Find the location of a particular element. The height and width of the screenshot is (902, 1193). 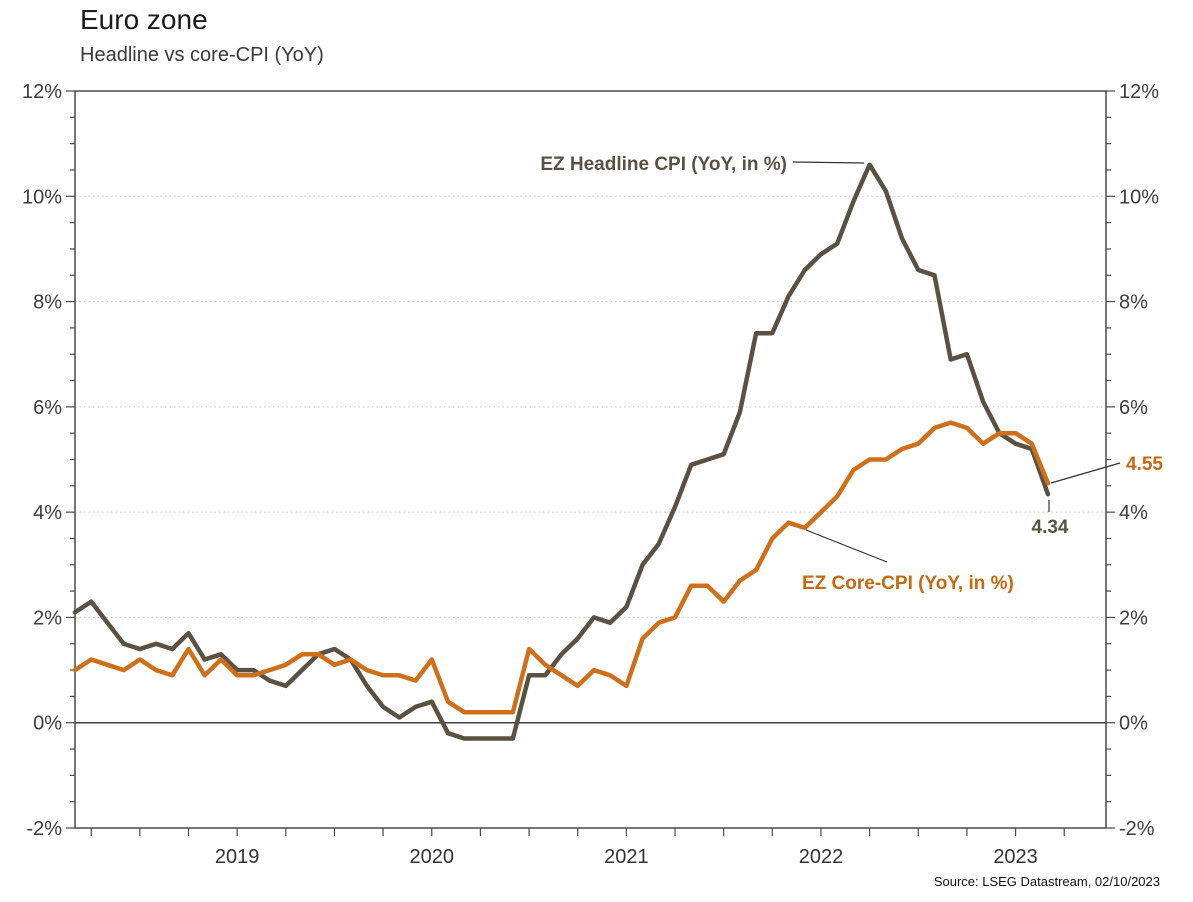

y-axis-label-left: 8% is located at coordinates (47, 303).